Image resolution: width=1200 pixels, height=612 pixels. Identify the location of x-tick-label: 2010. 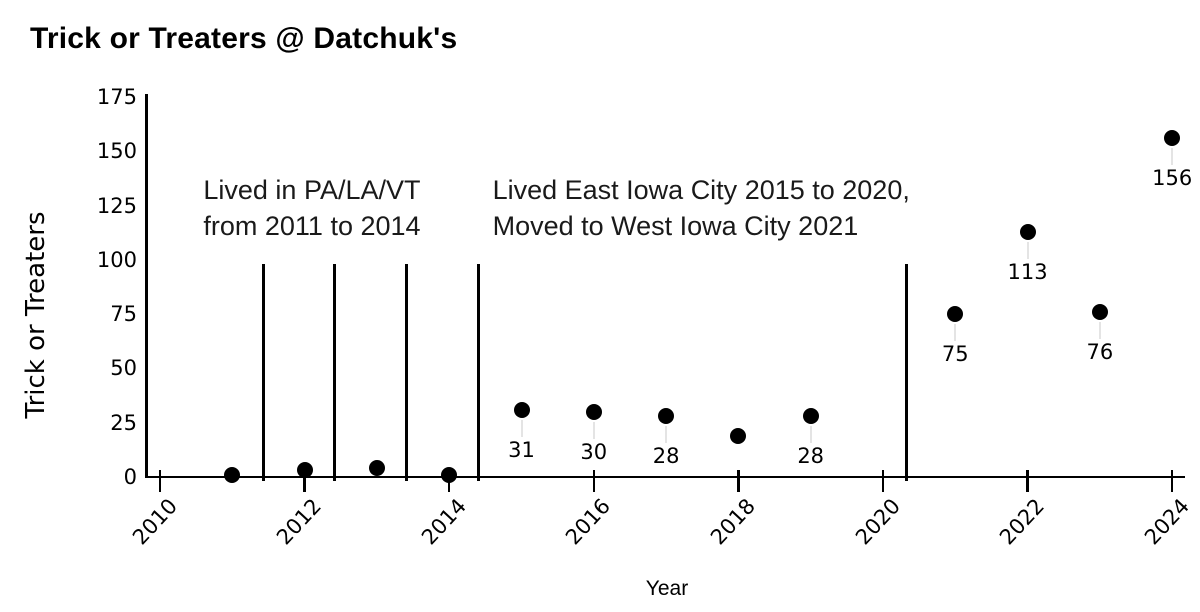
(154, 522).